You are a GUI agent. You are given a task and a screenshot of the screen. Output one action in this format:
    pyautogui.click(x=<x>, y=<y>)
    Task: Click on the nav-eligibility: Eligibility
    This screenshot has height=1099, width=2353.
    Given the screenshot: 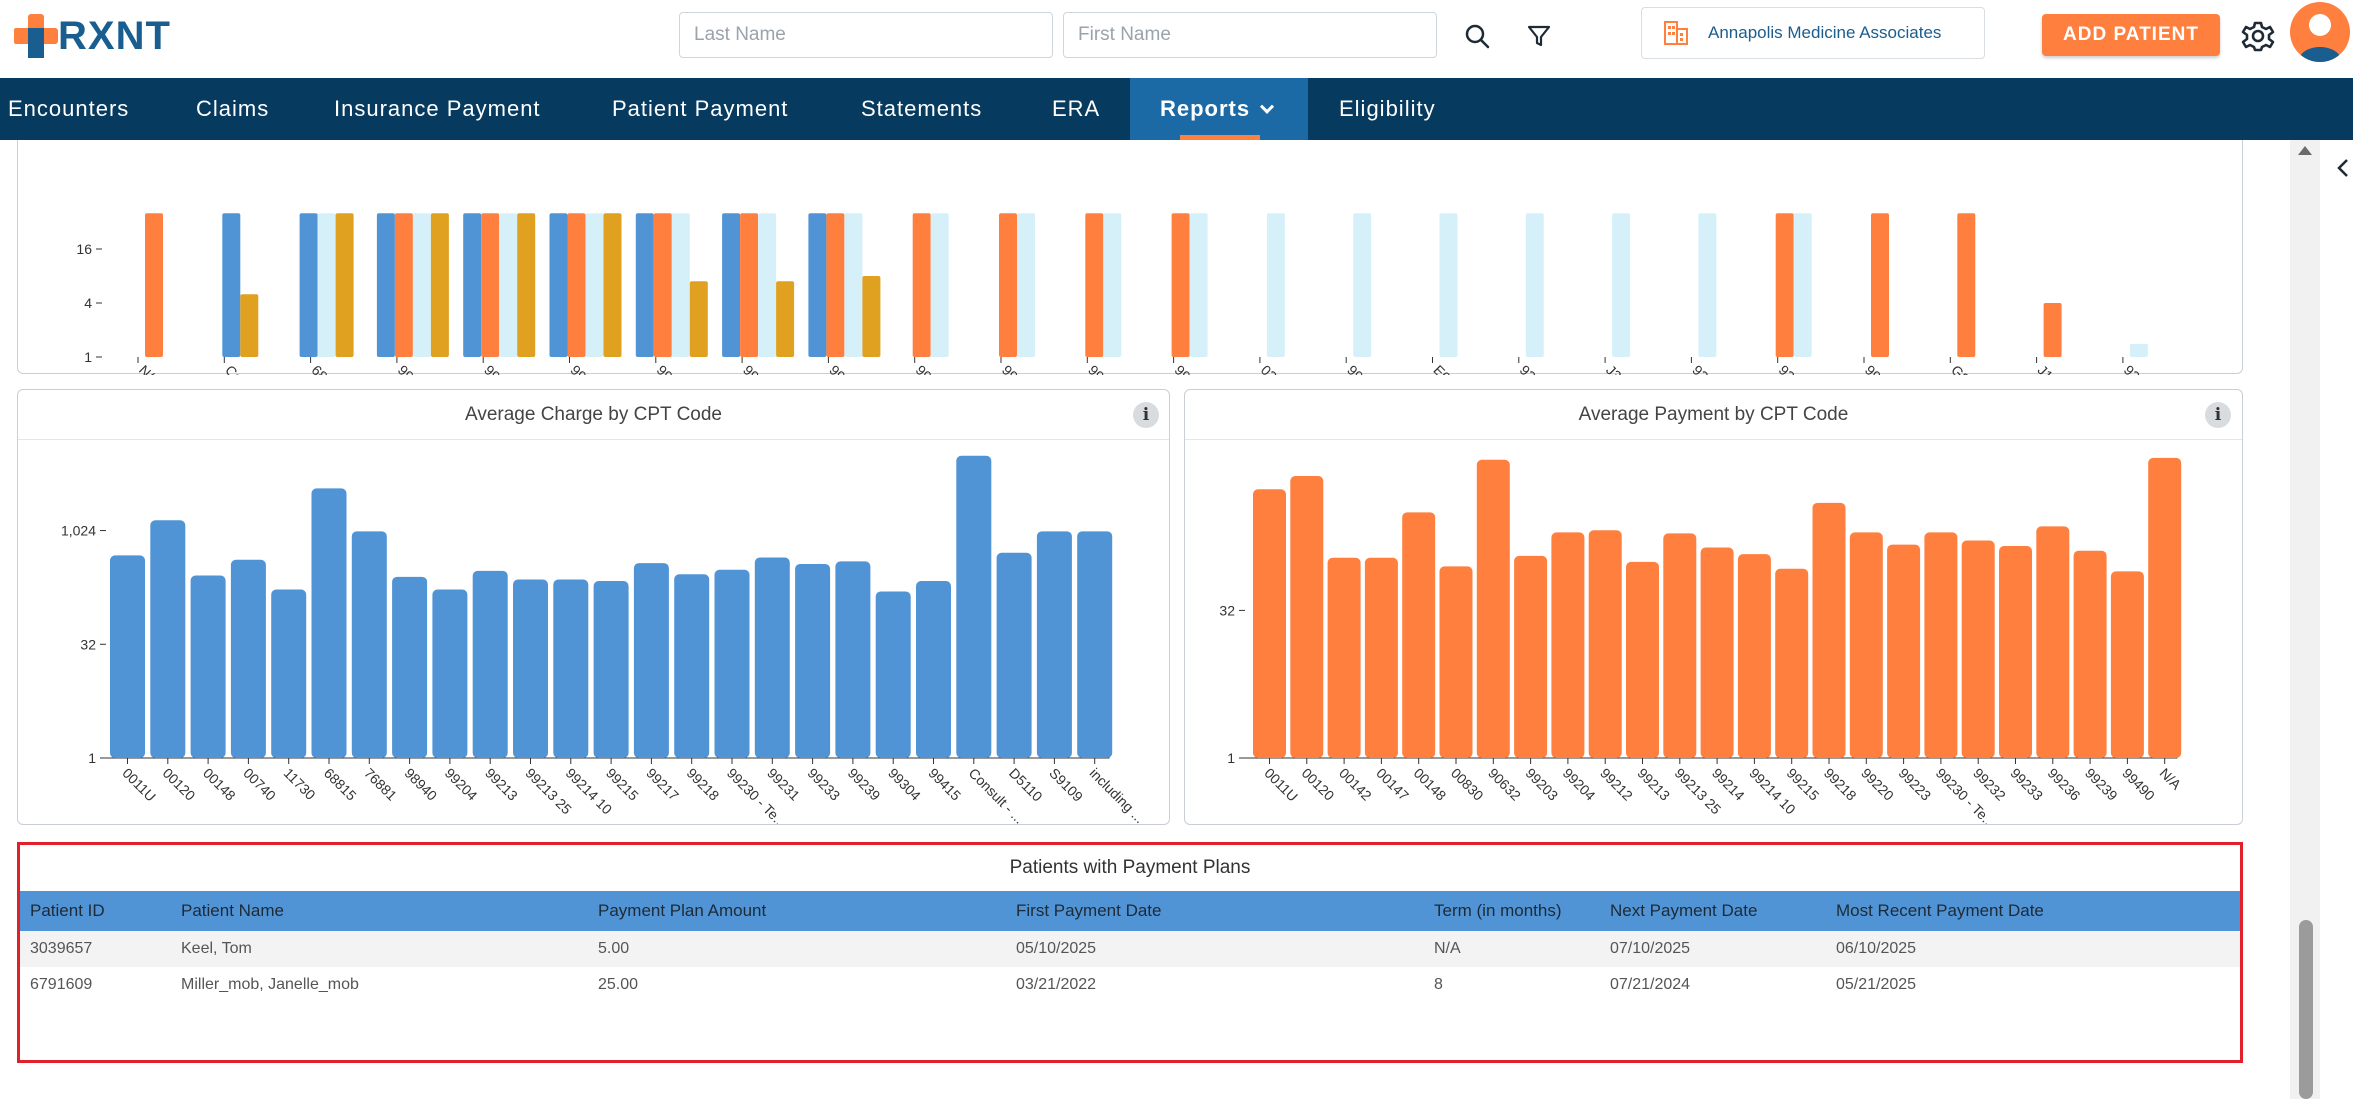 What is the action you would take?
    pyautogui.click(x=1387, y=108)
    